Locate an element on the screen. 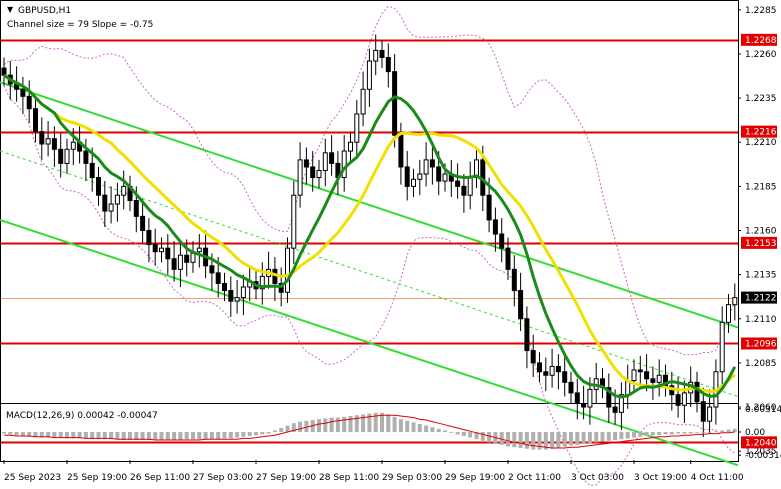 The image size is (781, 489). time-tick-label: 25 Sep 2023 is located at coordinates (32, 478).